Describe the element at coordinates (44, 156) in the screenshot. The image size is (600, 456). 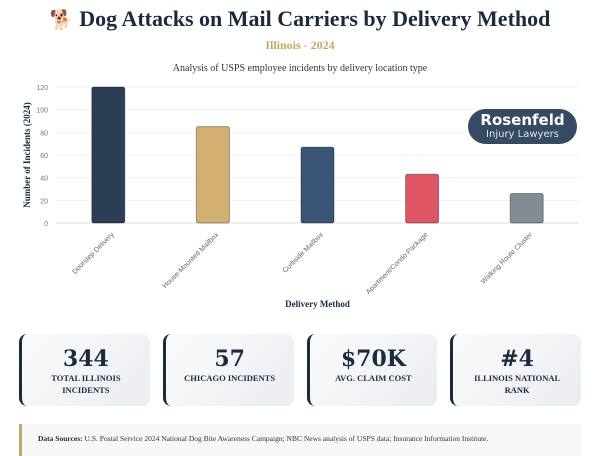
I see `y-tick-label: 60` at that location.